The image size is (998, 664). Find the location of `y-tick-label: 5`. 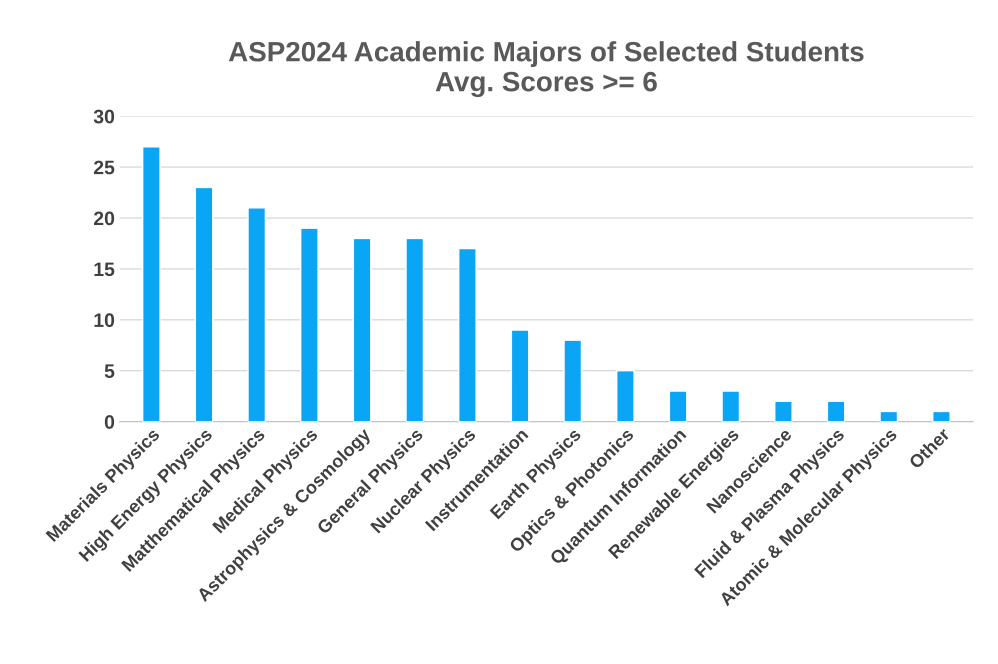

y-tick-label: 5 is located at coordinates (109, 371).